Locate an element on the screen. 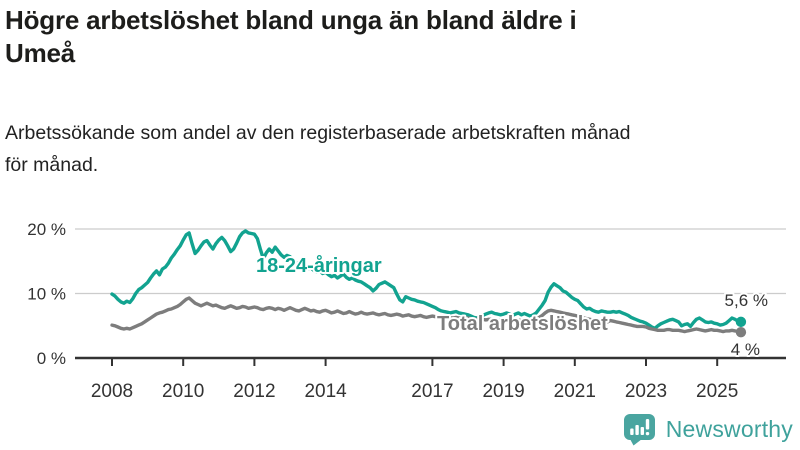 The height and width of the screenshot is (450, 800). title-line-2: Umeå is located at coordinates (40, 53).